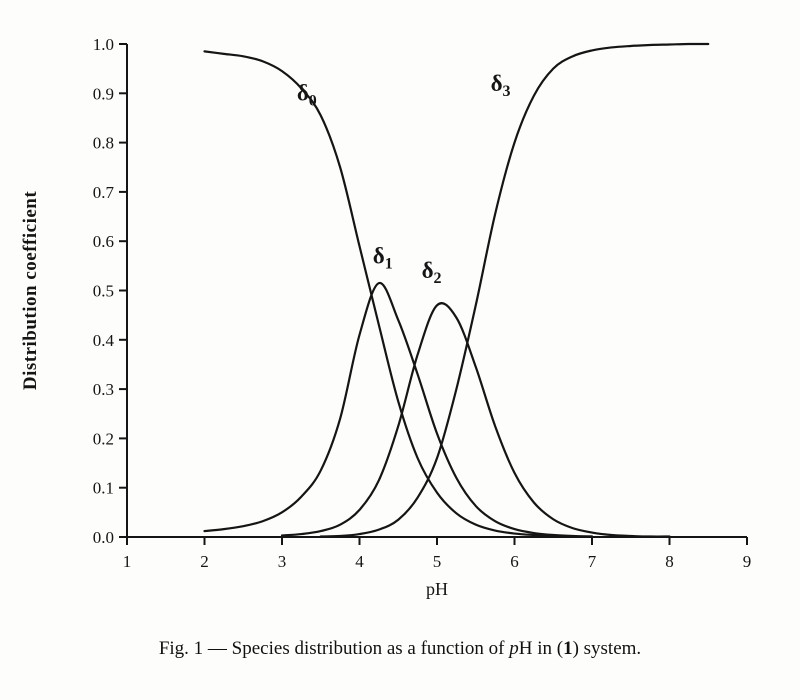 This screenshot has width=800, height=700. What do you see at coordinates (127, 561) in the screenshot?
I see `x-tick-label: 1` at bounding box center [127, 561].